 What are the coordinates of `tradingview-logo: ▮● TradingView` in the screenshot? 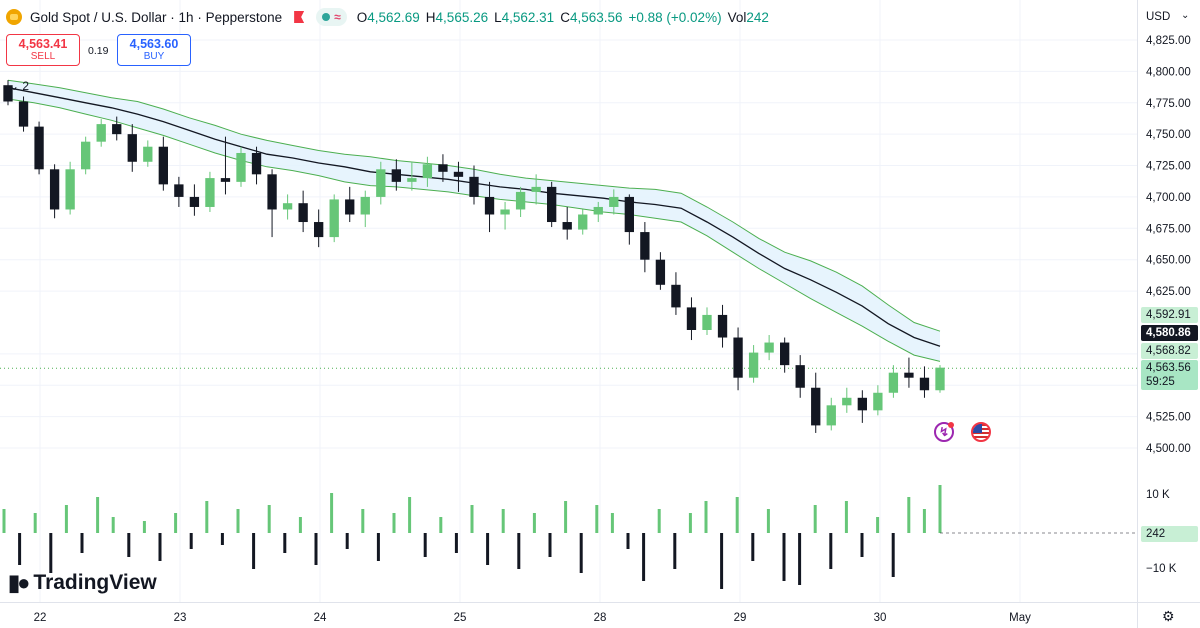 It's located at (82, 583).